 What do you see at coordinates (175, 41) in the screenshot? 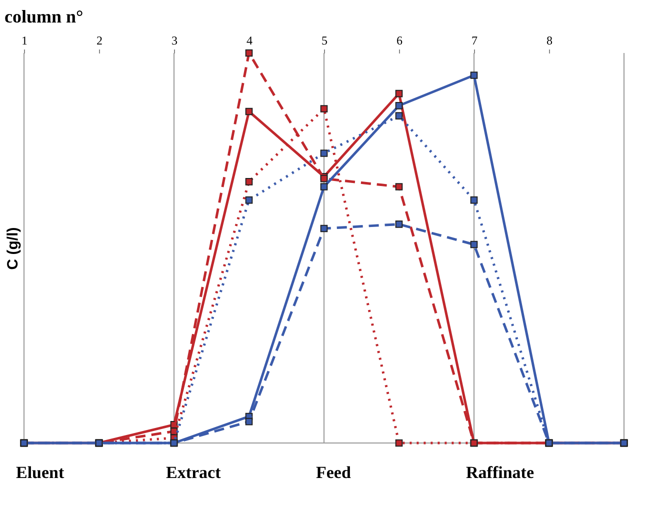
I see `x-tick-label: 3` at bounding box center [175, 41].